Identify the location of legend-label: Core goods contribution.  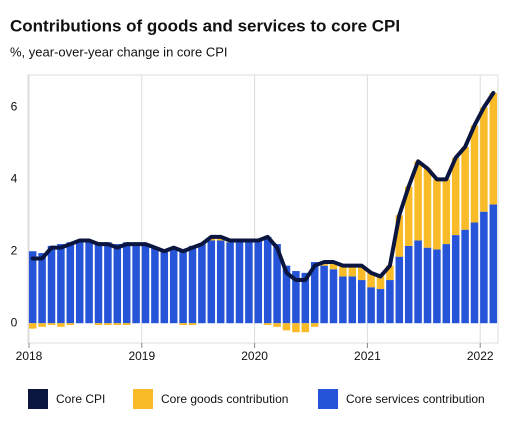
(224, 399).